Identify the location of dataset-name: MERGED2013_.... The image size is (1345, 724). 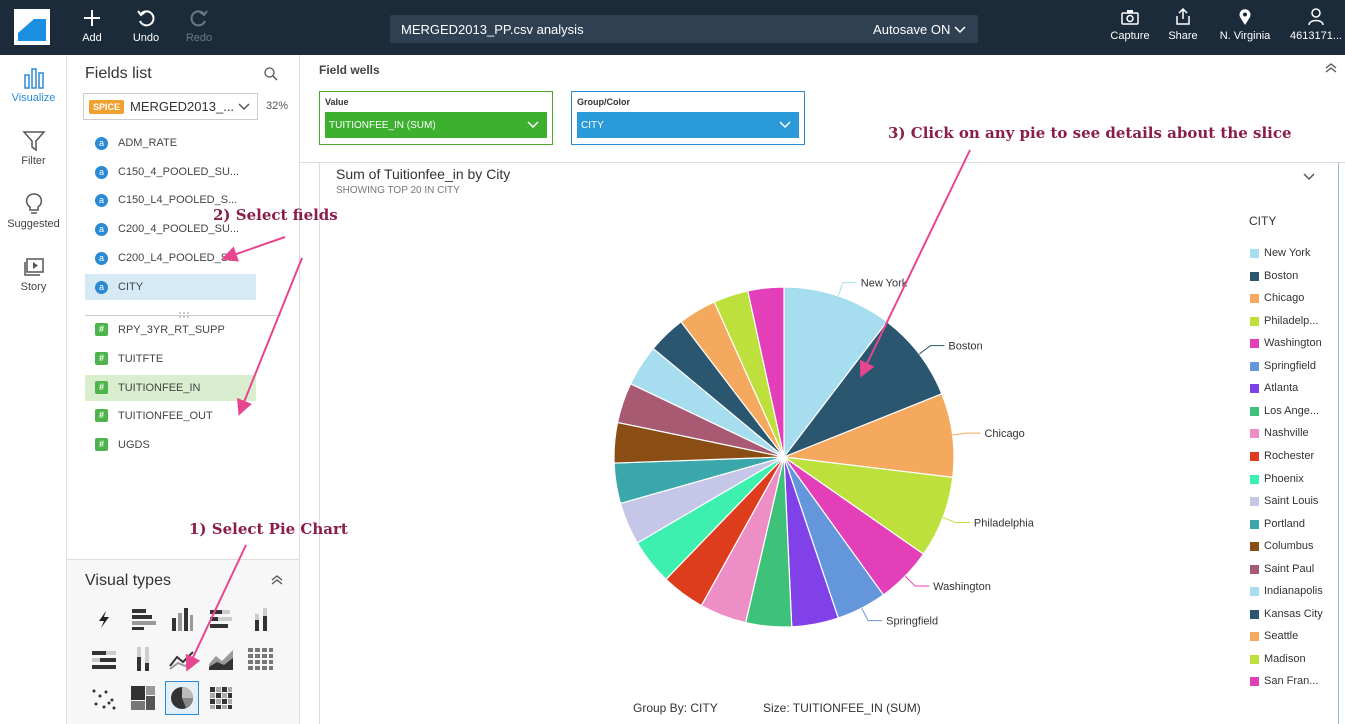
(182, 106).